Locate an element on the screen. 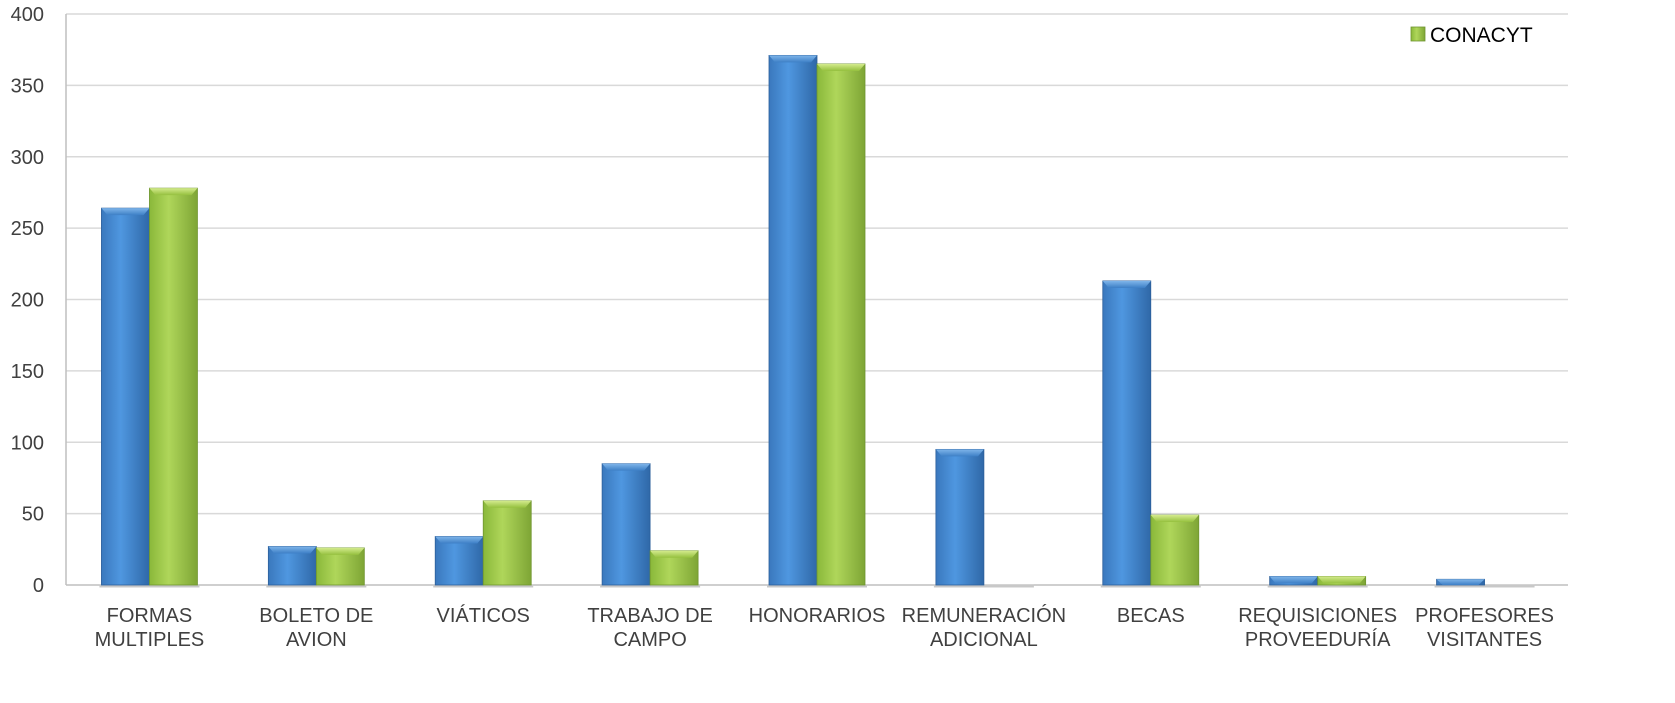 The width and height of the screenshot is (1675, 703). y-tick-label: 100 is located at coordinates (27, 443).